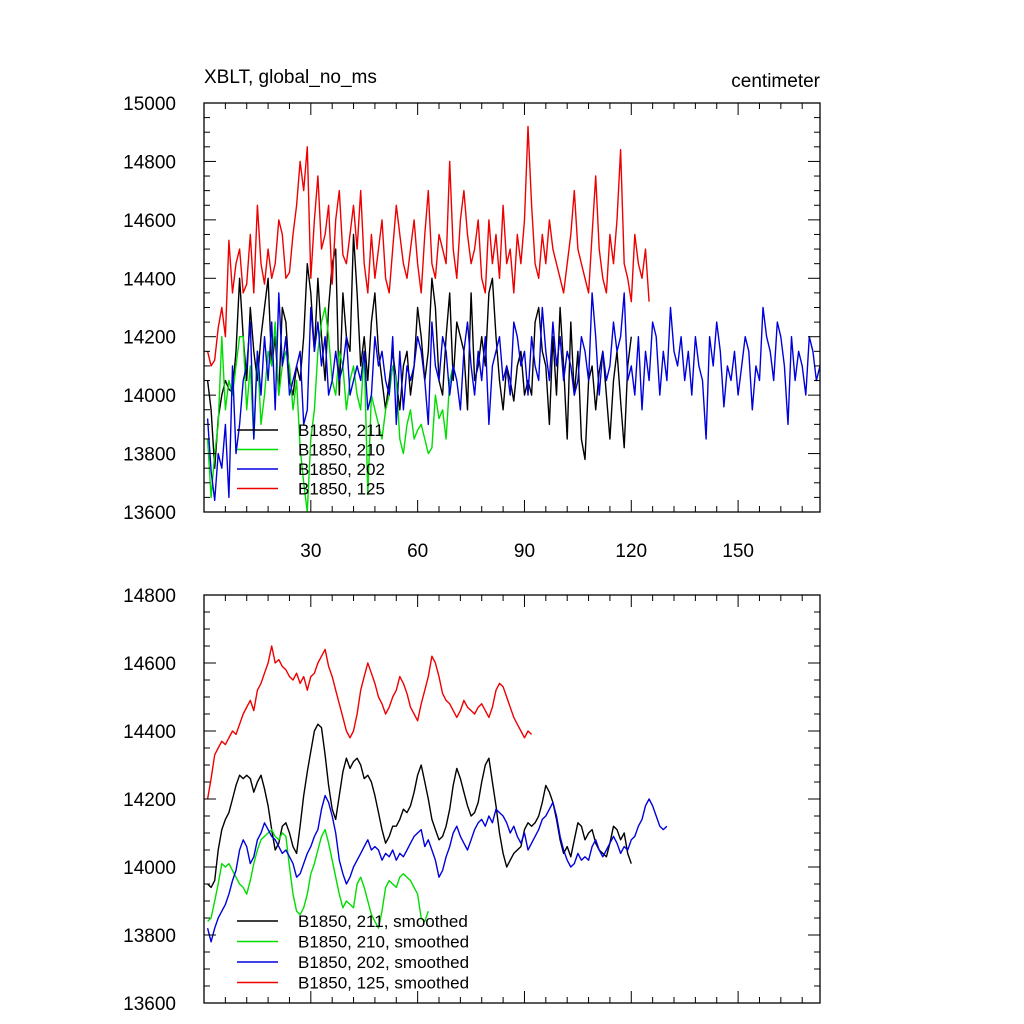  What do you see at coordinates (290, 77) in the screenshot?
I see `top-chart-title: XBLT, global_no_ms` at bounding box center [290, 77].